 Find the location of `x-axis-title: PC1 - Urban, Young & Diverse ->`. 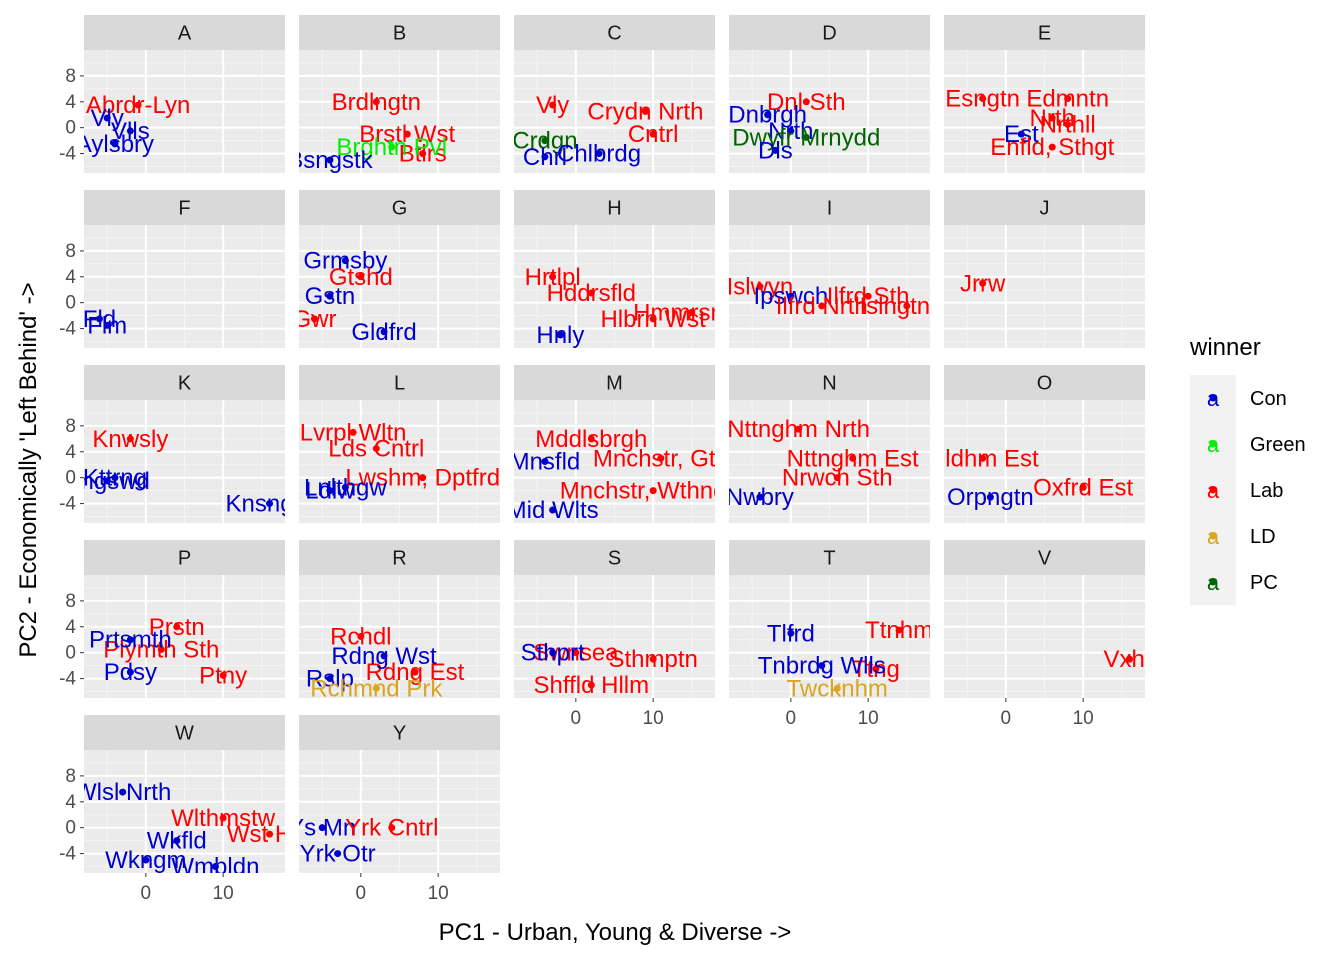

x-axis-title: PC1 - Urban, Young & Diverse -> is located at coordinates (615, 932).